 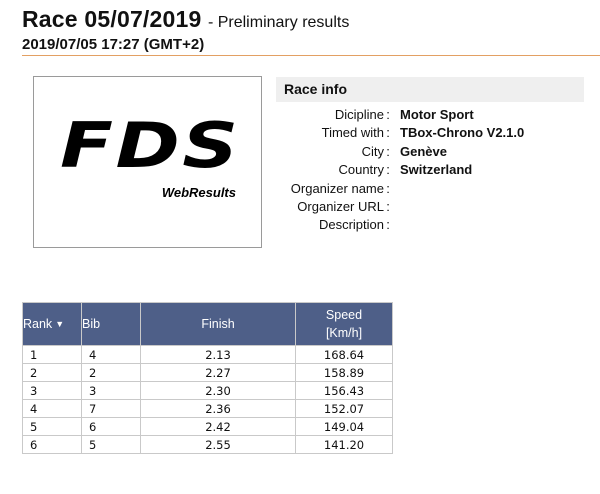 I want to click on header-divider, so click(x=311, y=55).